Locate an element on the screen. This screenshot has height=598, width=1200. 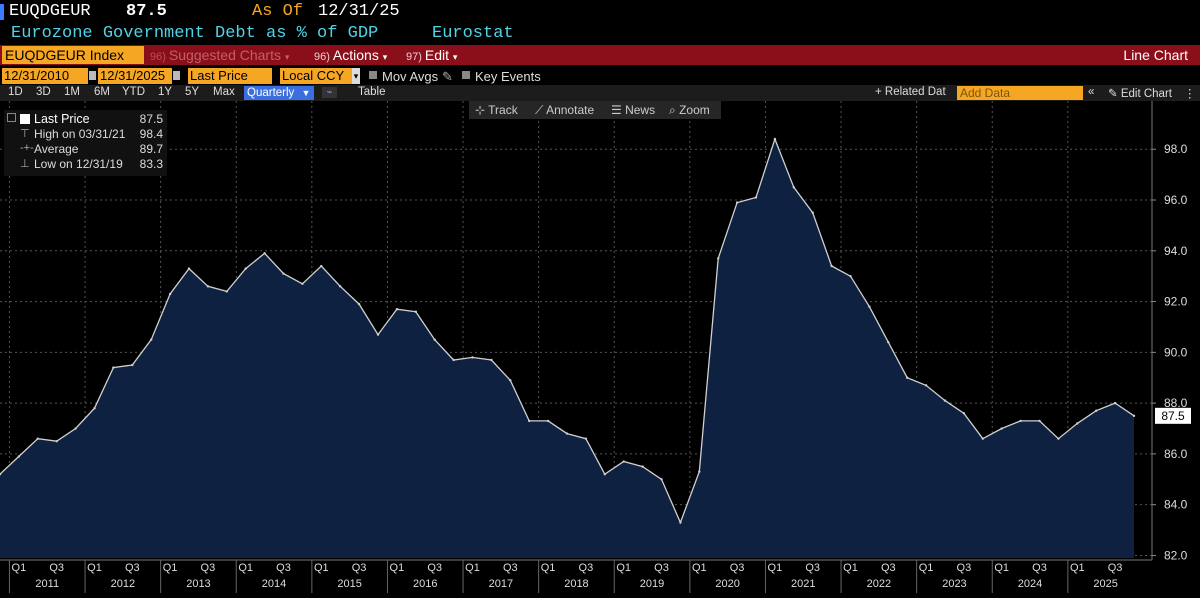
actions-menu: 96) Actions ▾ is located at coordinates (350, 55).